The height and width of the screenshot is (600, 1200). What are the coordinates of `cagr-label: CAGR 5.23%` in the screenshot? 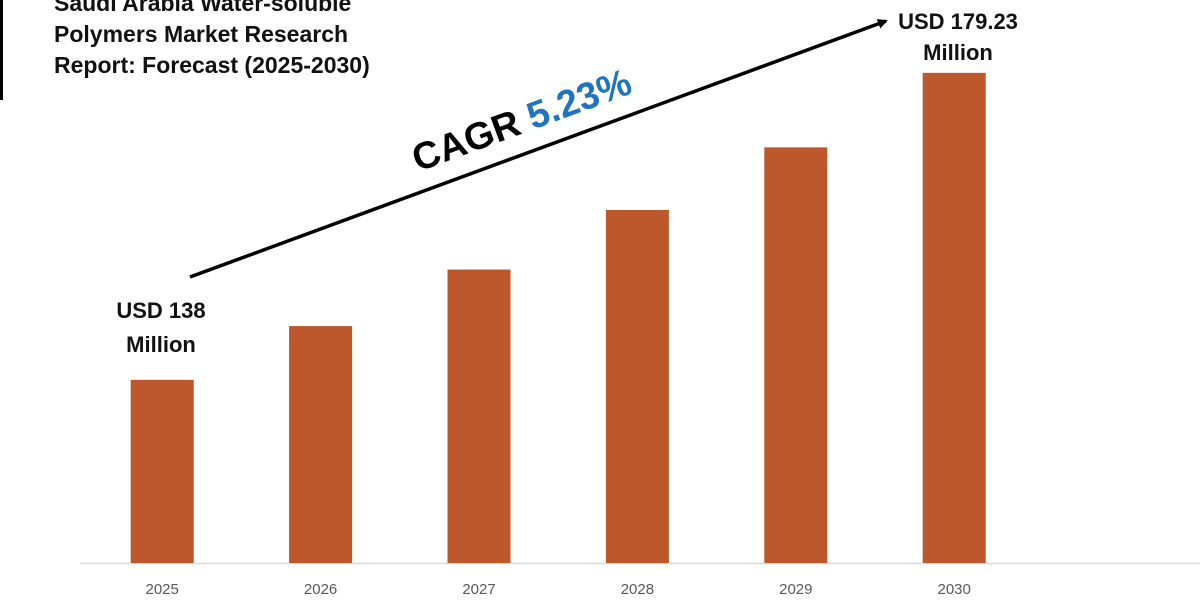 It's located at (522, 121).